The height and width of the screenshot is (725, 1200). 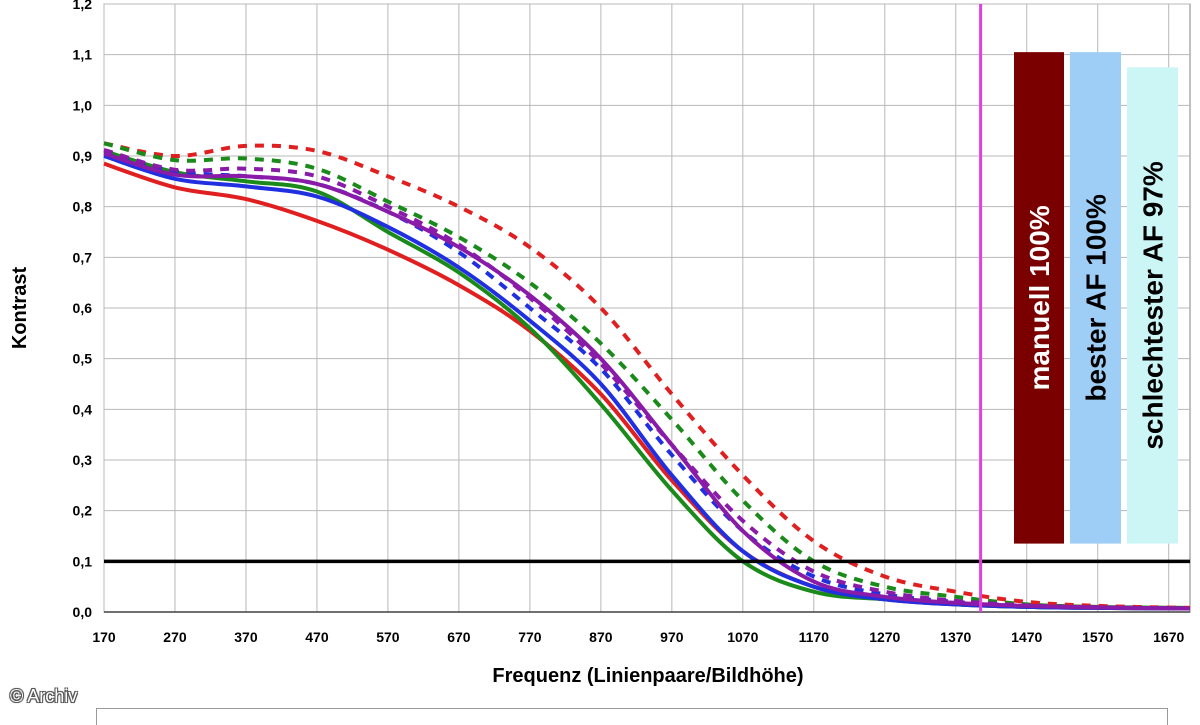 I want to click on y-tick-label: 0,5, so click(x=83, y=359).